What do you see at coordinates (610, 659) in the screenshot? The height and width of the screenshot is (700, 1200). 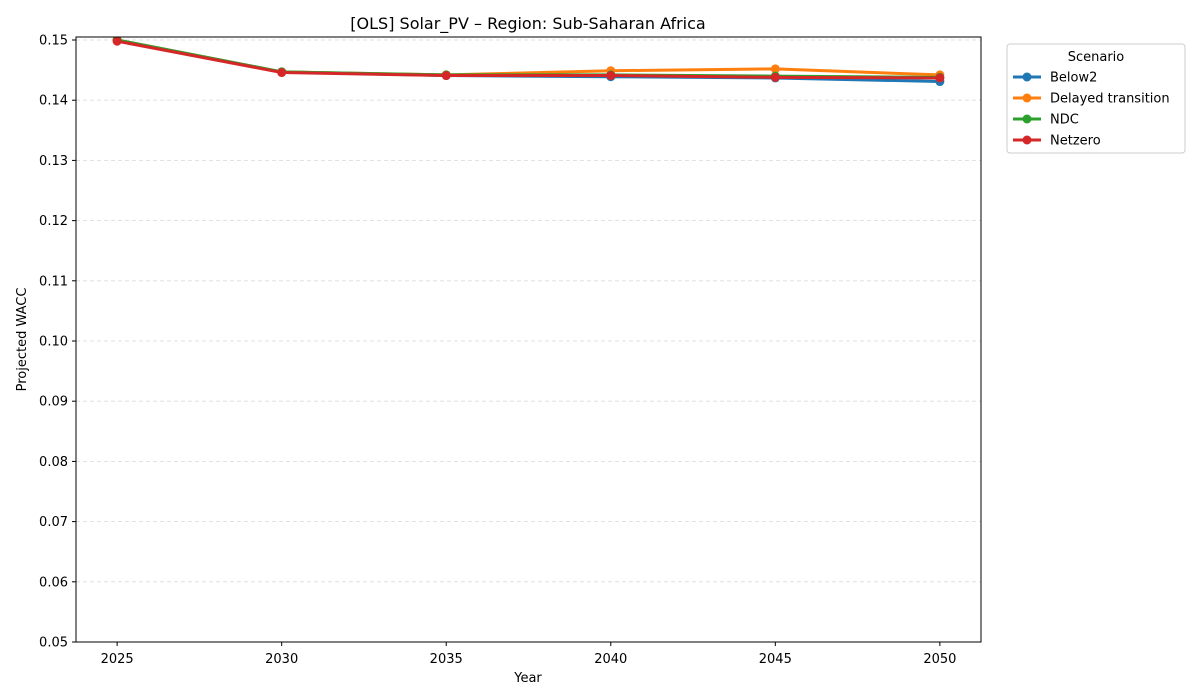 I see `x-tick-label: 2040` at bounding box center [610, 659].